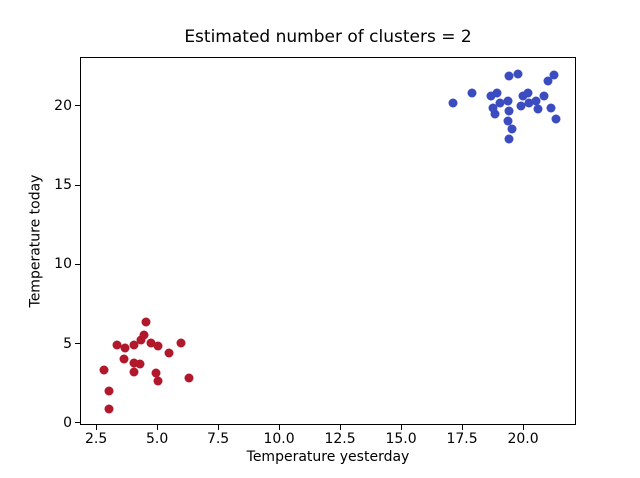  What do you see at coordinates (523, 439) in the screenshot?
I see `x-tick-label: 20.0` at bounding box center [523, 439].